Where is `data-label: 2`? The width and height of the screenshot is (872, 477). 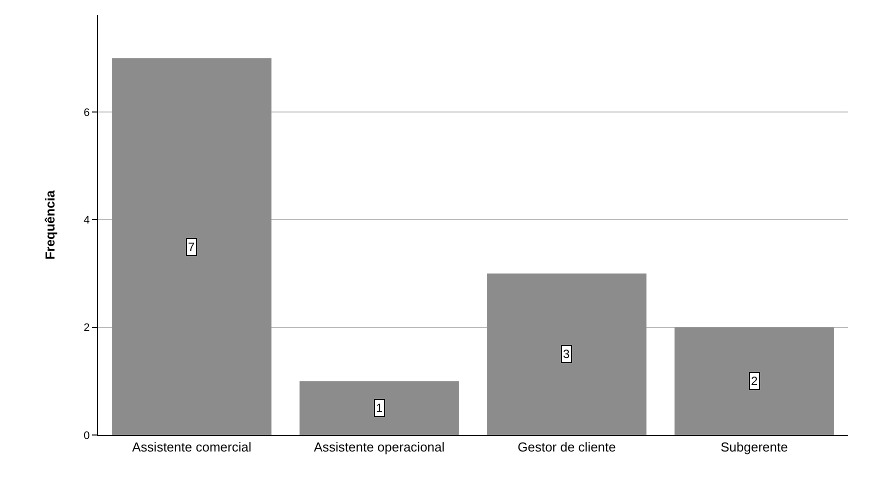 data-label: 2 is located at coordinates (754, 381).